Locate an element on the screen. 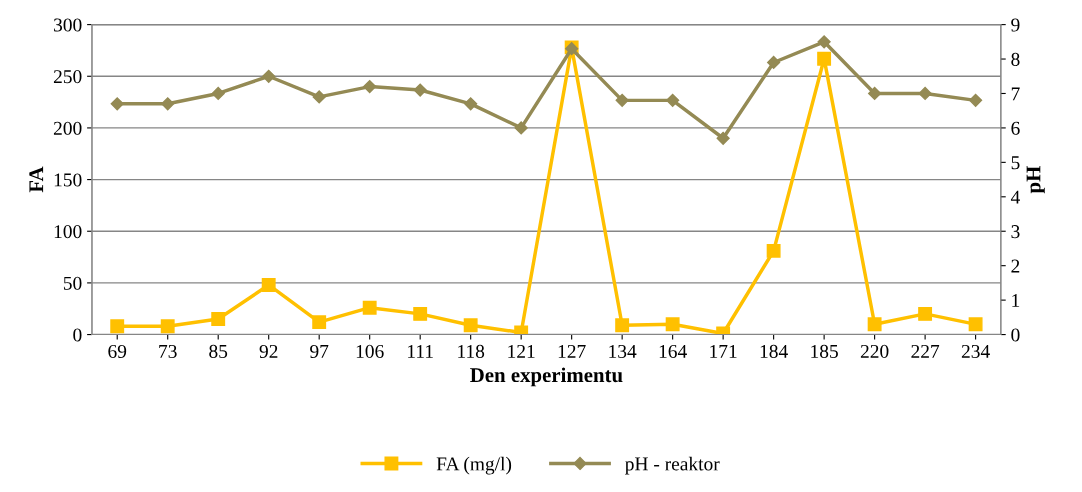 The height and width of the screenshot is (492, 1082). x-tick-label: 97 is located at coordinates (319, 351).